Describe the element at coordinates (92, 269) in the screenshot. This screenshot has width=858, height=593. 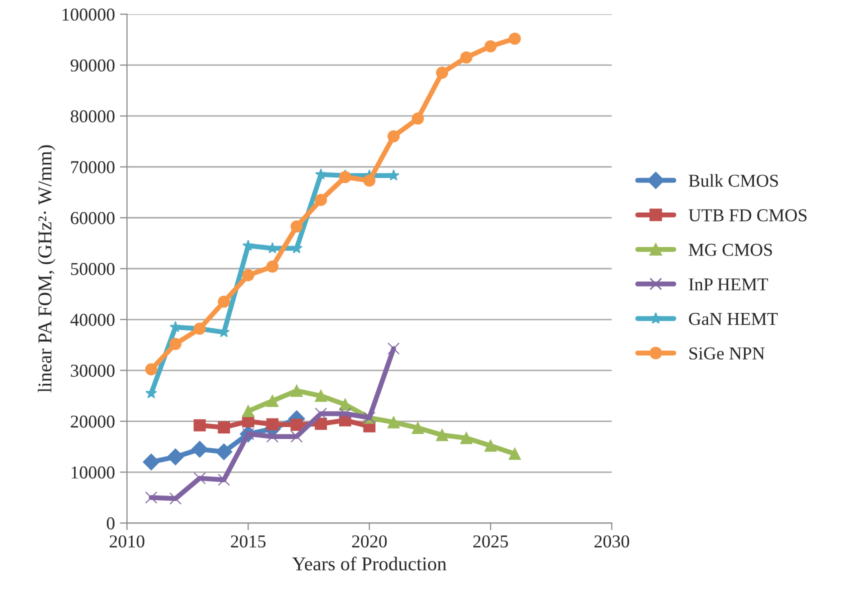
I see `y-tick-label: 50000` at that location.